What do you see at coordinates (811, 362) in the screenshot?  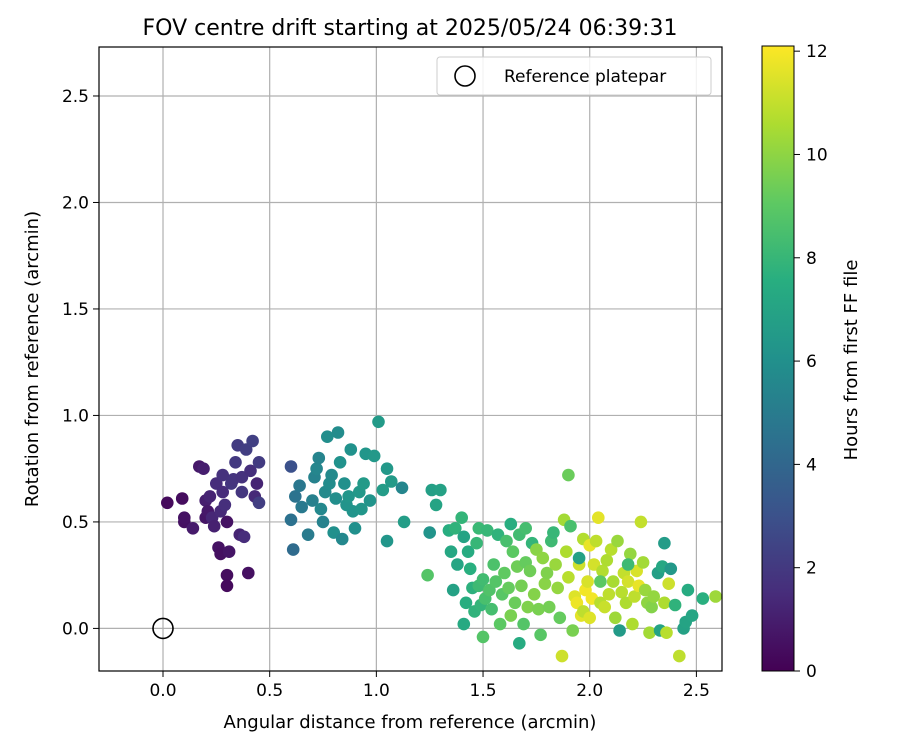 I see `colorbar-ticks: 0 2 4 6 8 10 12` at bounding box center [811, 362].